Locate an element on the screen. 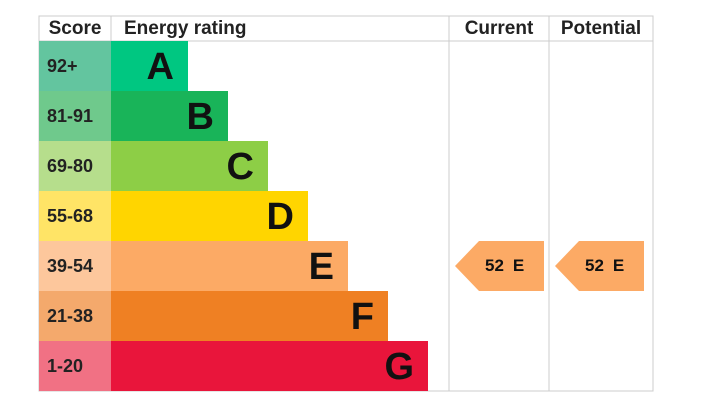 The height and width of the screenshot is (416, 712). score-label: 21-38 is located at coordinates (70, 316).